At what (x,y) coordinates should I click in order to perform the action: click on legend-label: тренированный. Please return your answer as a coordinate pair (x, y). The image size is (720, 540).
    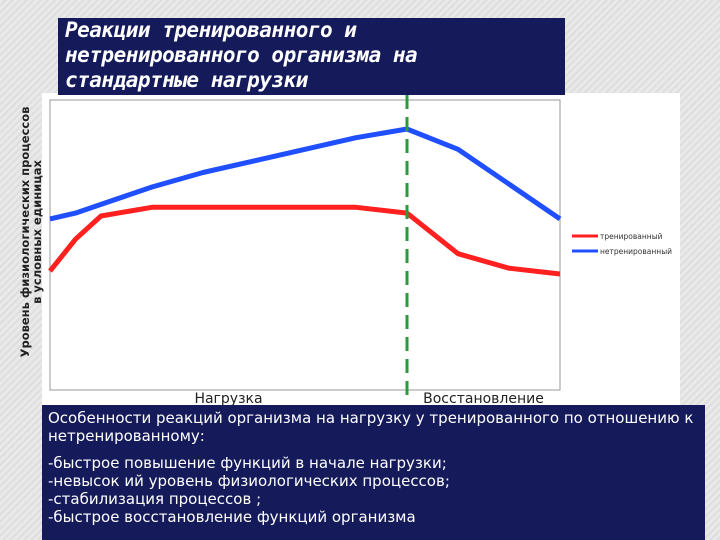
    Looking at the image, I should click on (631, 236).